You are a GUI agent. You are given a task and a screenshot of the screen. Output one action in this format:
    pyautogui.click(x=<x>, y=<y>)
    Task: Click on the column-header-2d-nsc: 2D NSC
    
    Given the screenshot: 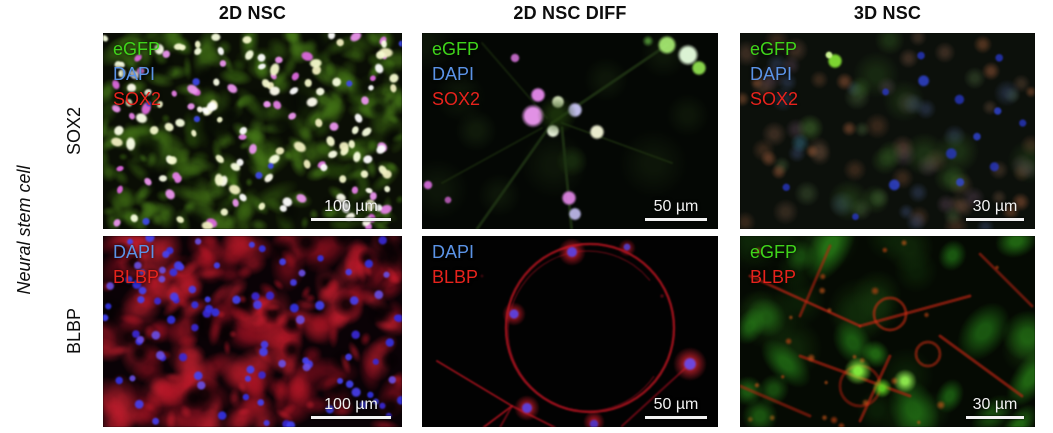 What is the action you would take?
    pyautogui.click(x=252, y=13)
    